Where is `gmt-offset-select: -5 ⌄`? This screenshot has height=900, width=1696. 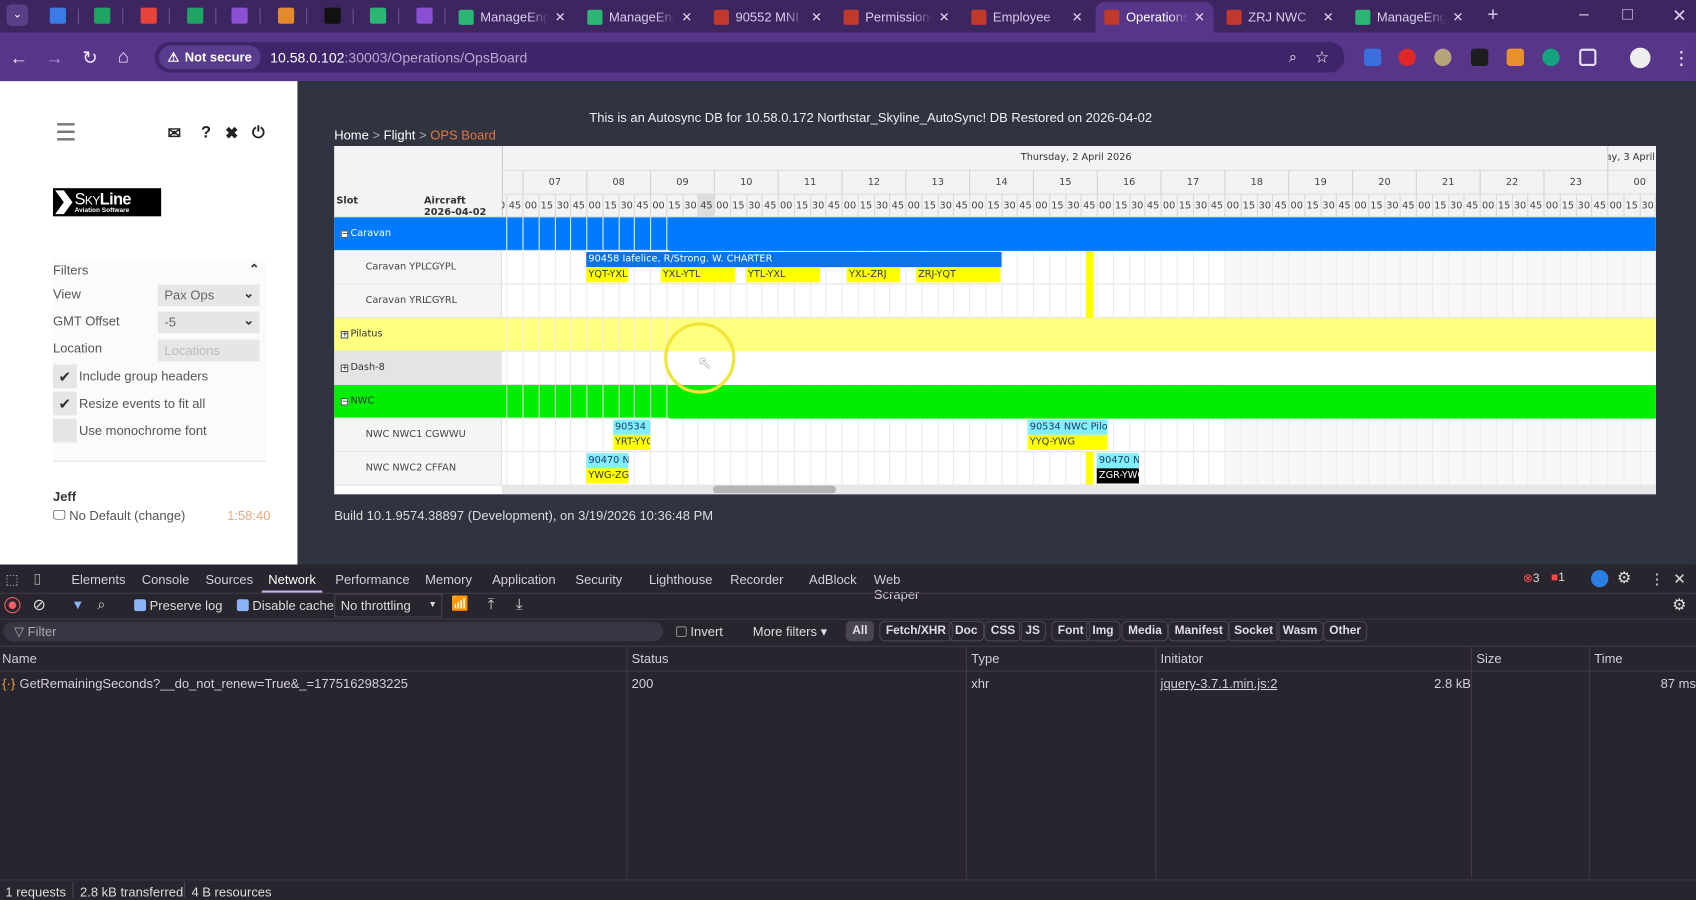
gmt-offset-select: -5 ⌄ is located at coordinates (208, 322).